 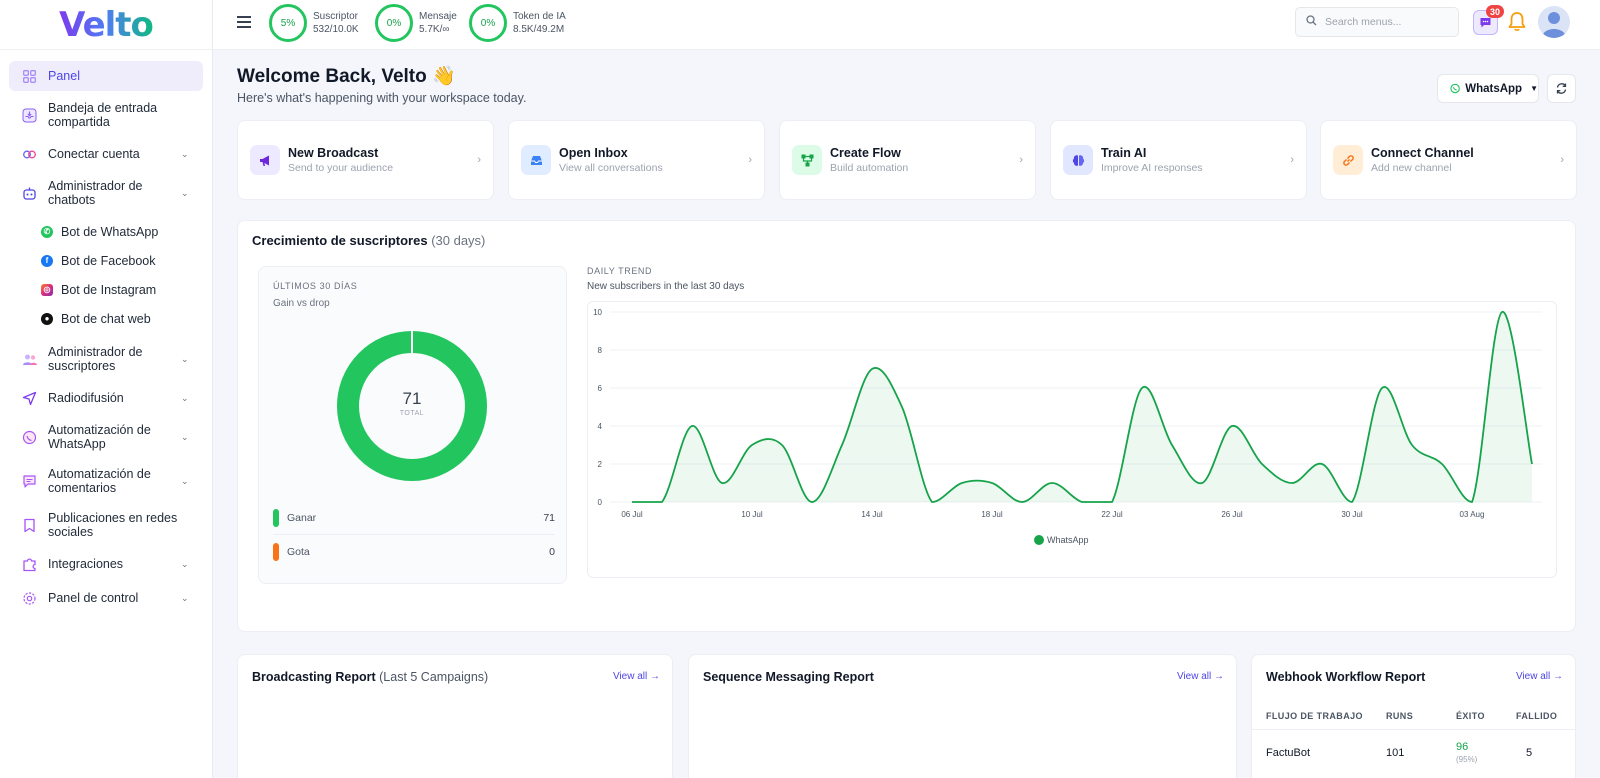 I want to click on sidebar-item-subscriber-manager: Administrador de suscriptores ⌄, so click(x=106, y=359).